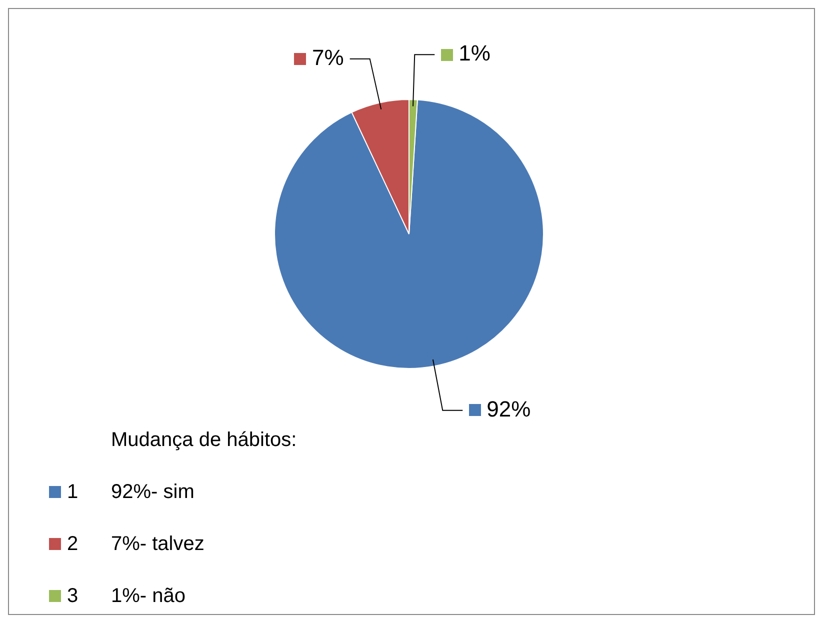 The width and height of the screenshot is (827, 627). Describe the element at coordinates (508, 409) in the screenshot. I see `data-label: 92%` at that location.